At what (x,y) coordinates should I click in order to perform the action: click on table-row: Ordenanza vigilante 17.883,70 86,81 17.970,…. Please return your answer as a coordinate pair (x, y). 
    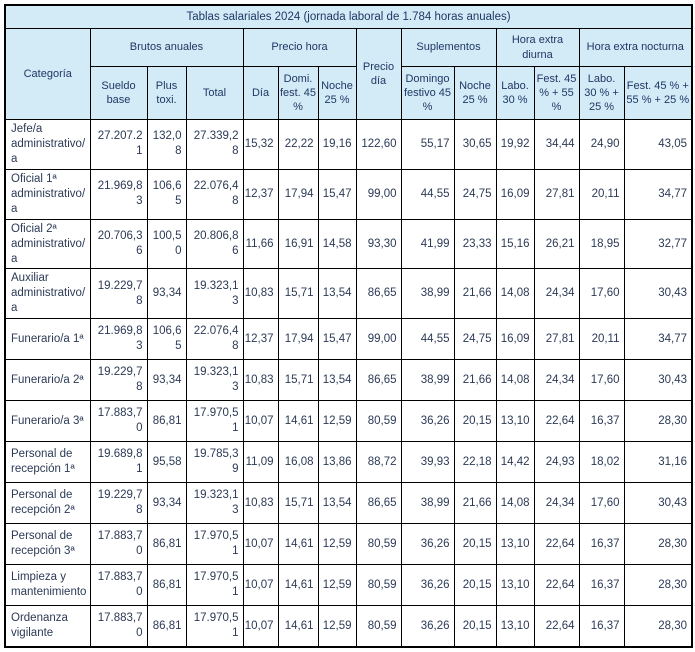
    Looking at the image, I should click on (348, 626).